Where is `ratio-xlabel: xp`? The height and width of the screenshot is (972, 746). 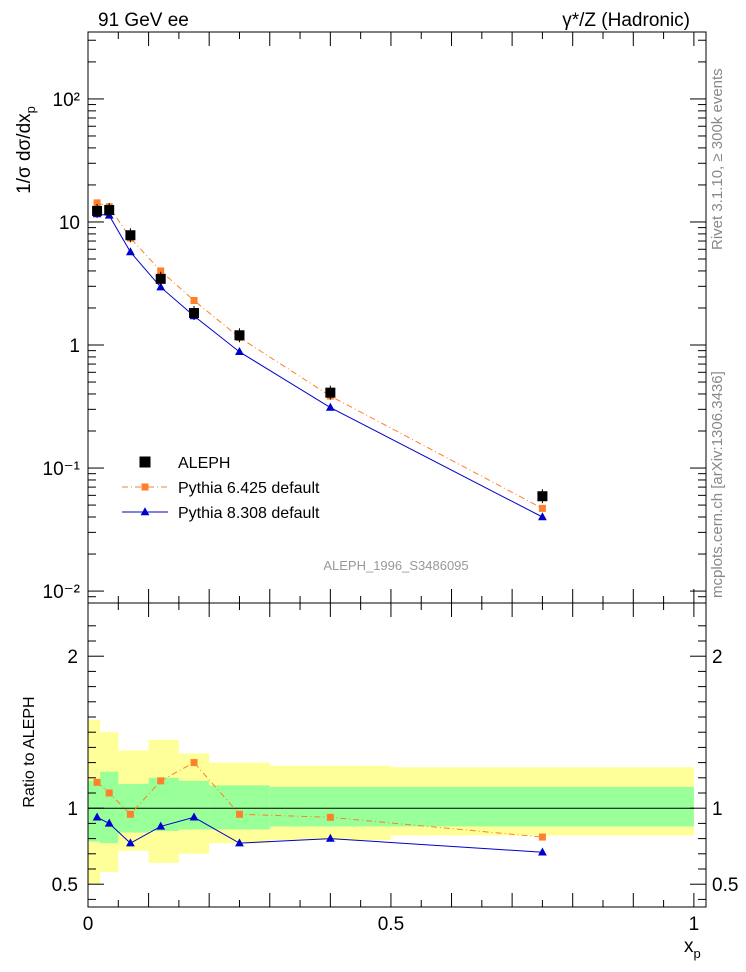 ratio-xlabel: xp is located at coordinates (692, 948).